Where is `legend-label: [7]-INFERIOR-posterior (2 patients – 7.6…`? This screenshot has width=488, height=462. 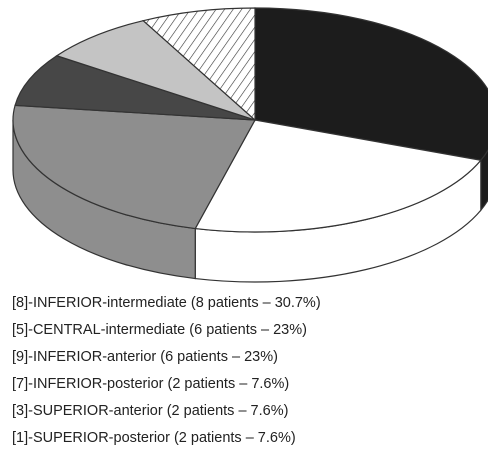 legend-label: [7]-INFERIOR-posterior (2 patients – 7.6… is located at coordinates (150, 384).